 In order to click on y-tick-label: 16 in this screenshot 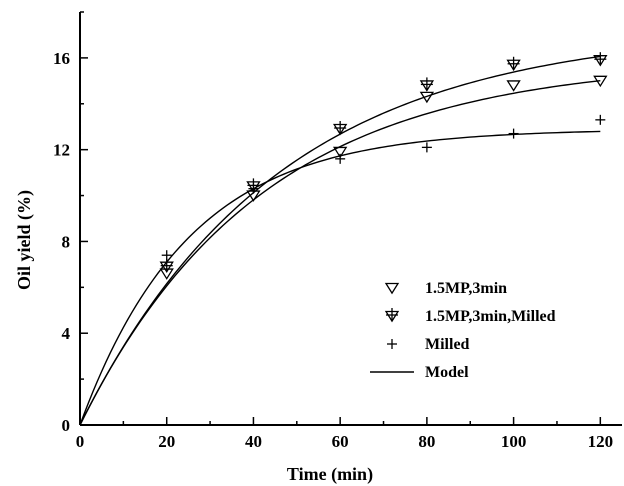, I will do `click(61, 58)`.